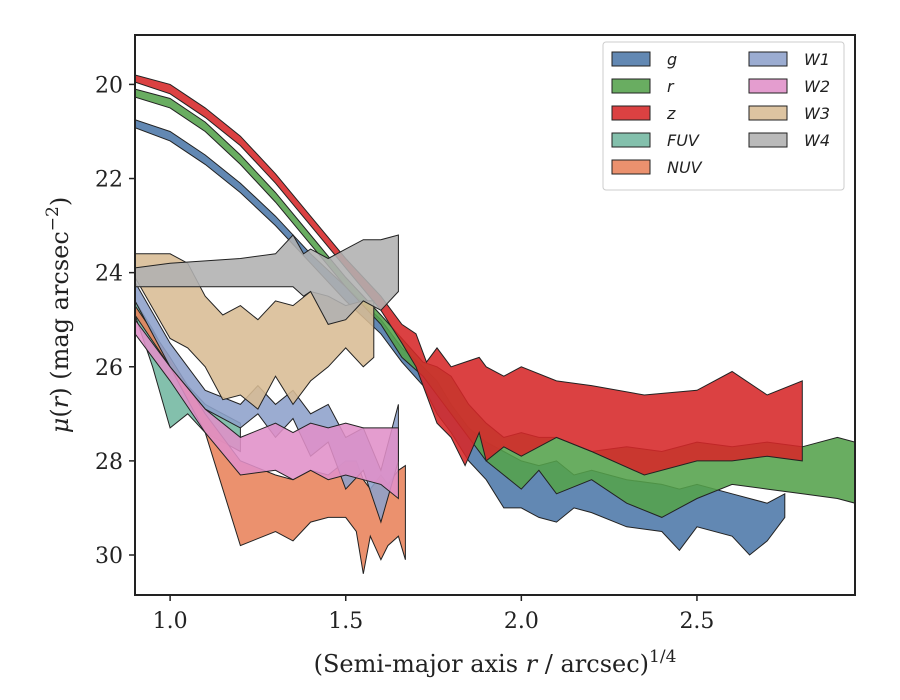  What do you see at coordinates (685, 167) in the screenshot?
I see `legend-label-nuv: NUV` at bounding box center [685, 167].